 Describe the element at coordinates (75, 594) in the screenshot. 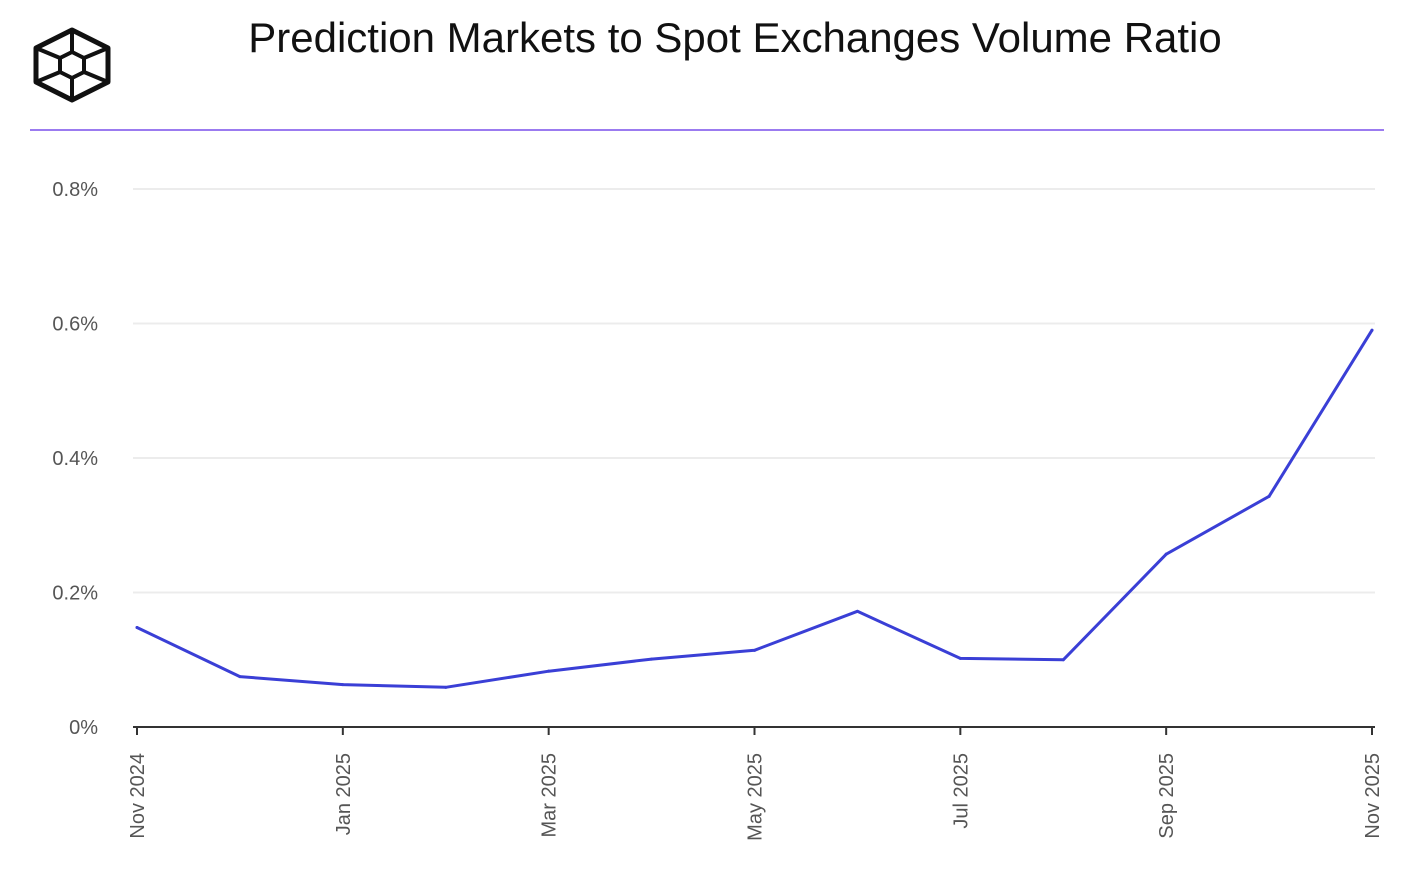

I see `y-tick-label: 0.2%` at that location.